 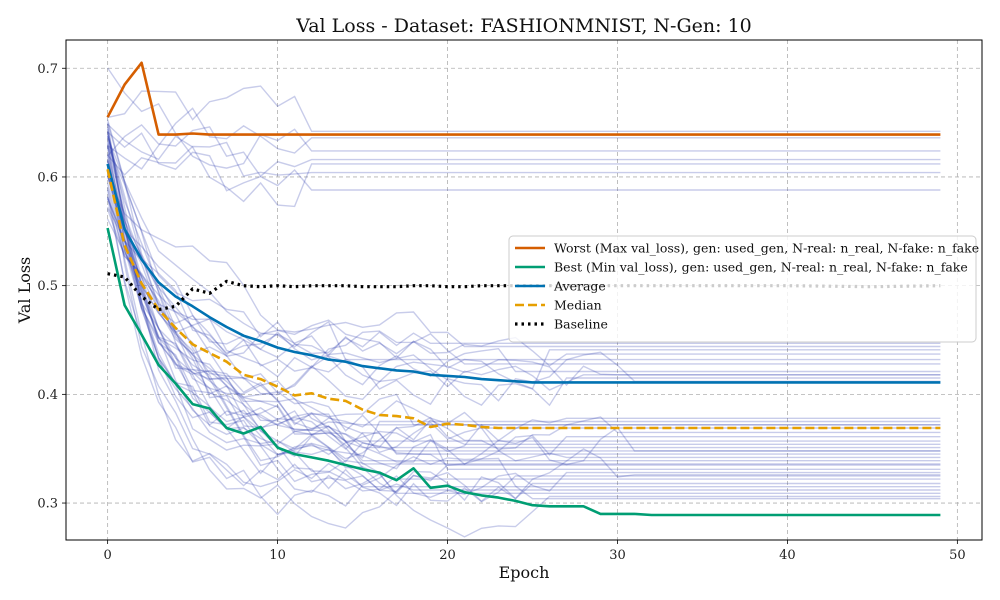 What do you see at coordinates (581, 324) in the screenshot?
I see `legend-entry-4: Baseline` at bounding box center [581, 324].